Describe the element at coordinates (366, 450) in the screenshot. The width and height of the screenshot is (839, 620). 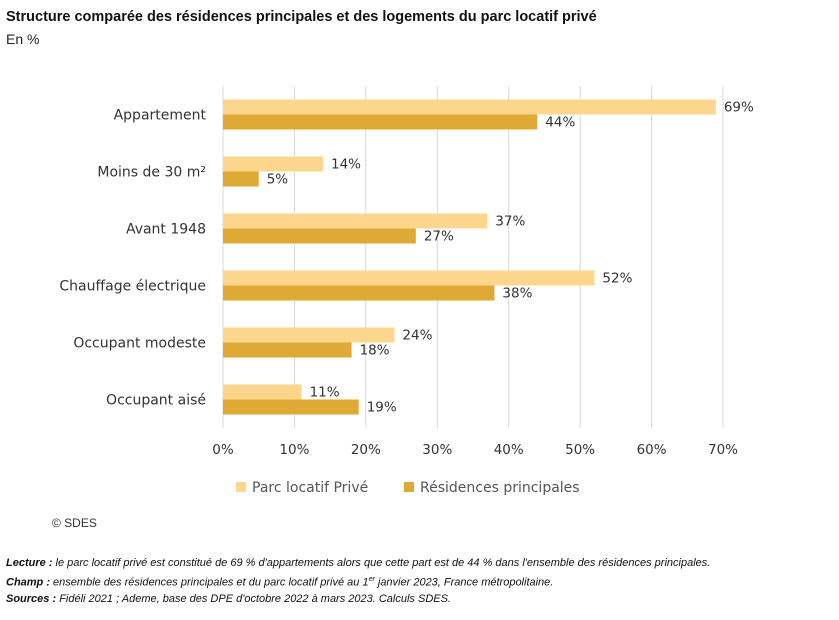
I see `x-tick-label: 20%` at that location.